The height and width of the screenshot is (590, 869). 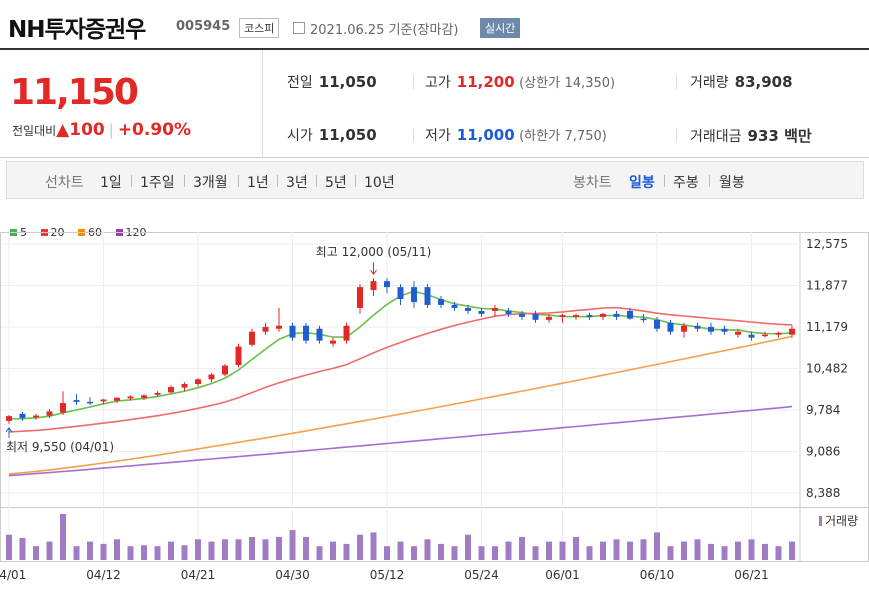 What do you see at coordinates (297, 183) in the screenshot?
I see `tab-3y: 3년` at bounding box center [297, 183].